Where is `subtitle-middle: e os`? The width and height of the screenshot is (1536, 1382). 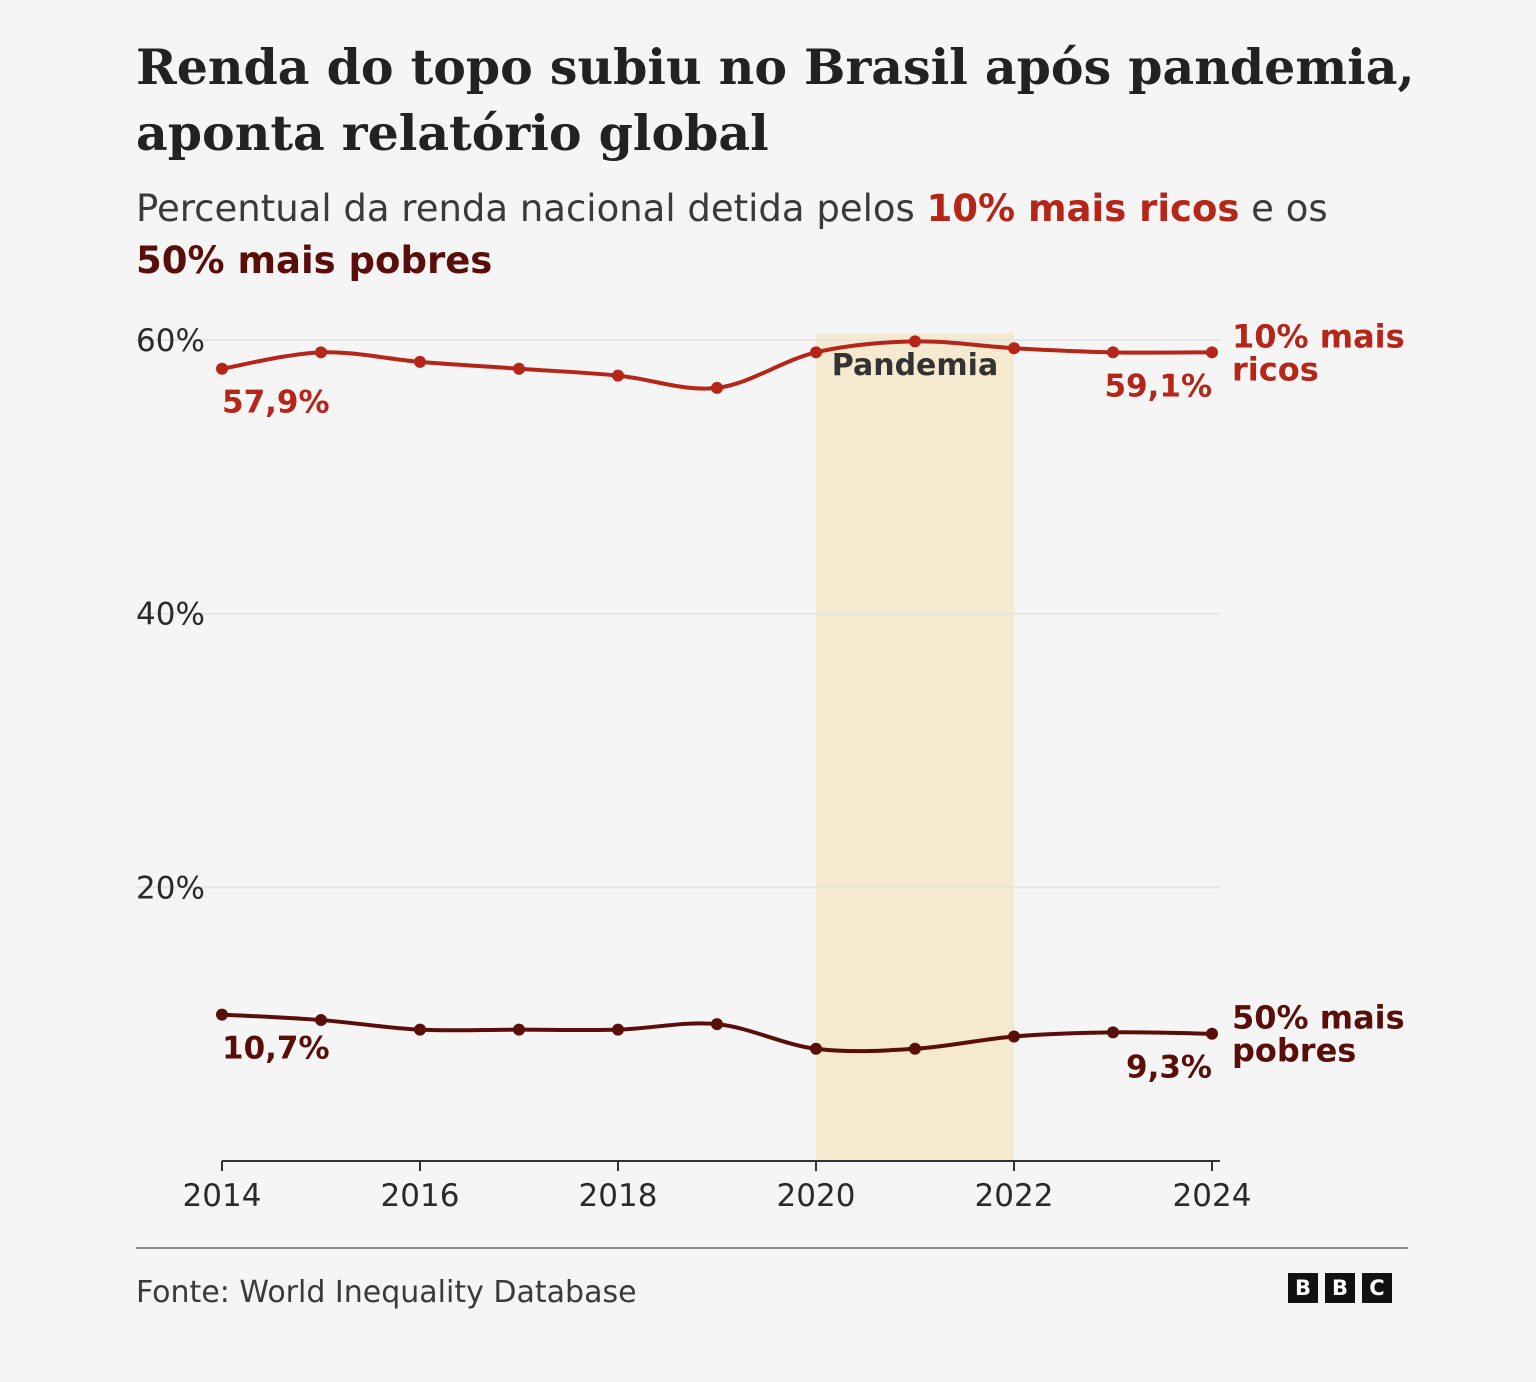 subtitle-middle: e os is located at coordinates (1283, 208).